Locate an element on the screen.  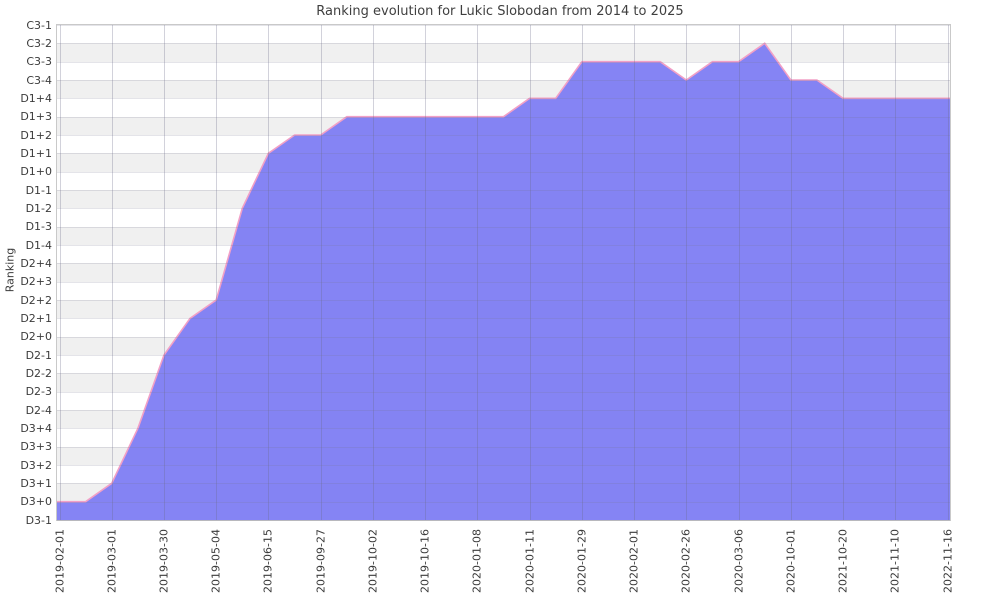
y-tick-label: D2+3 is located at coordinates (36, 282).